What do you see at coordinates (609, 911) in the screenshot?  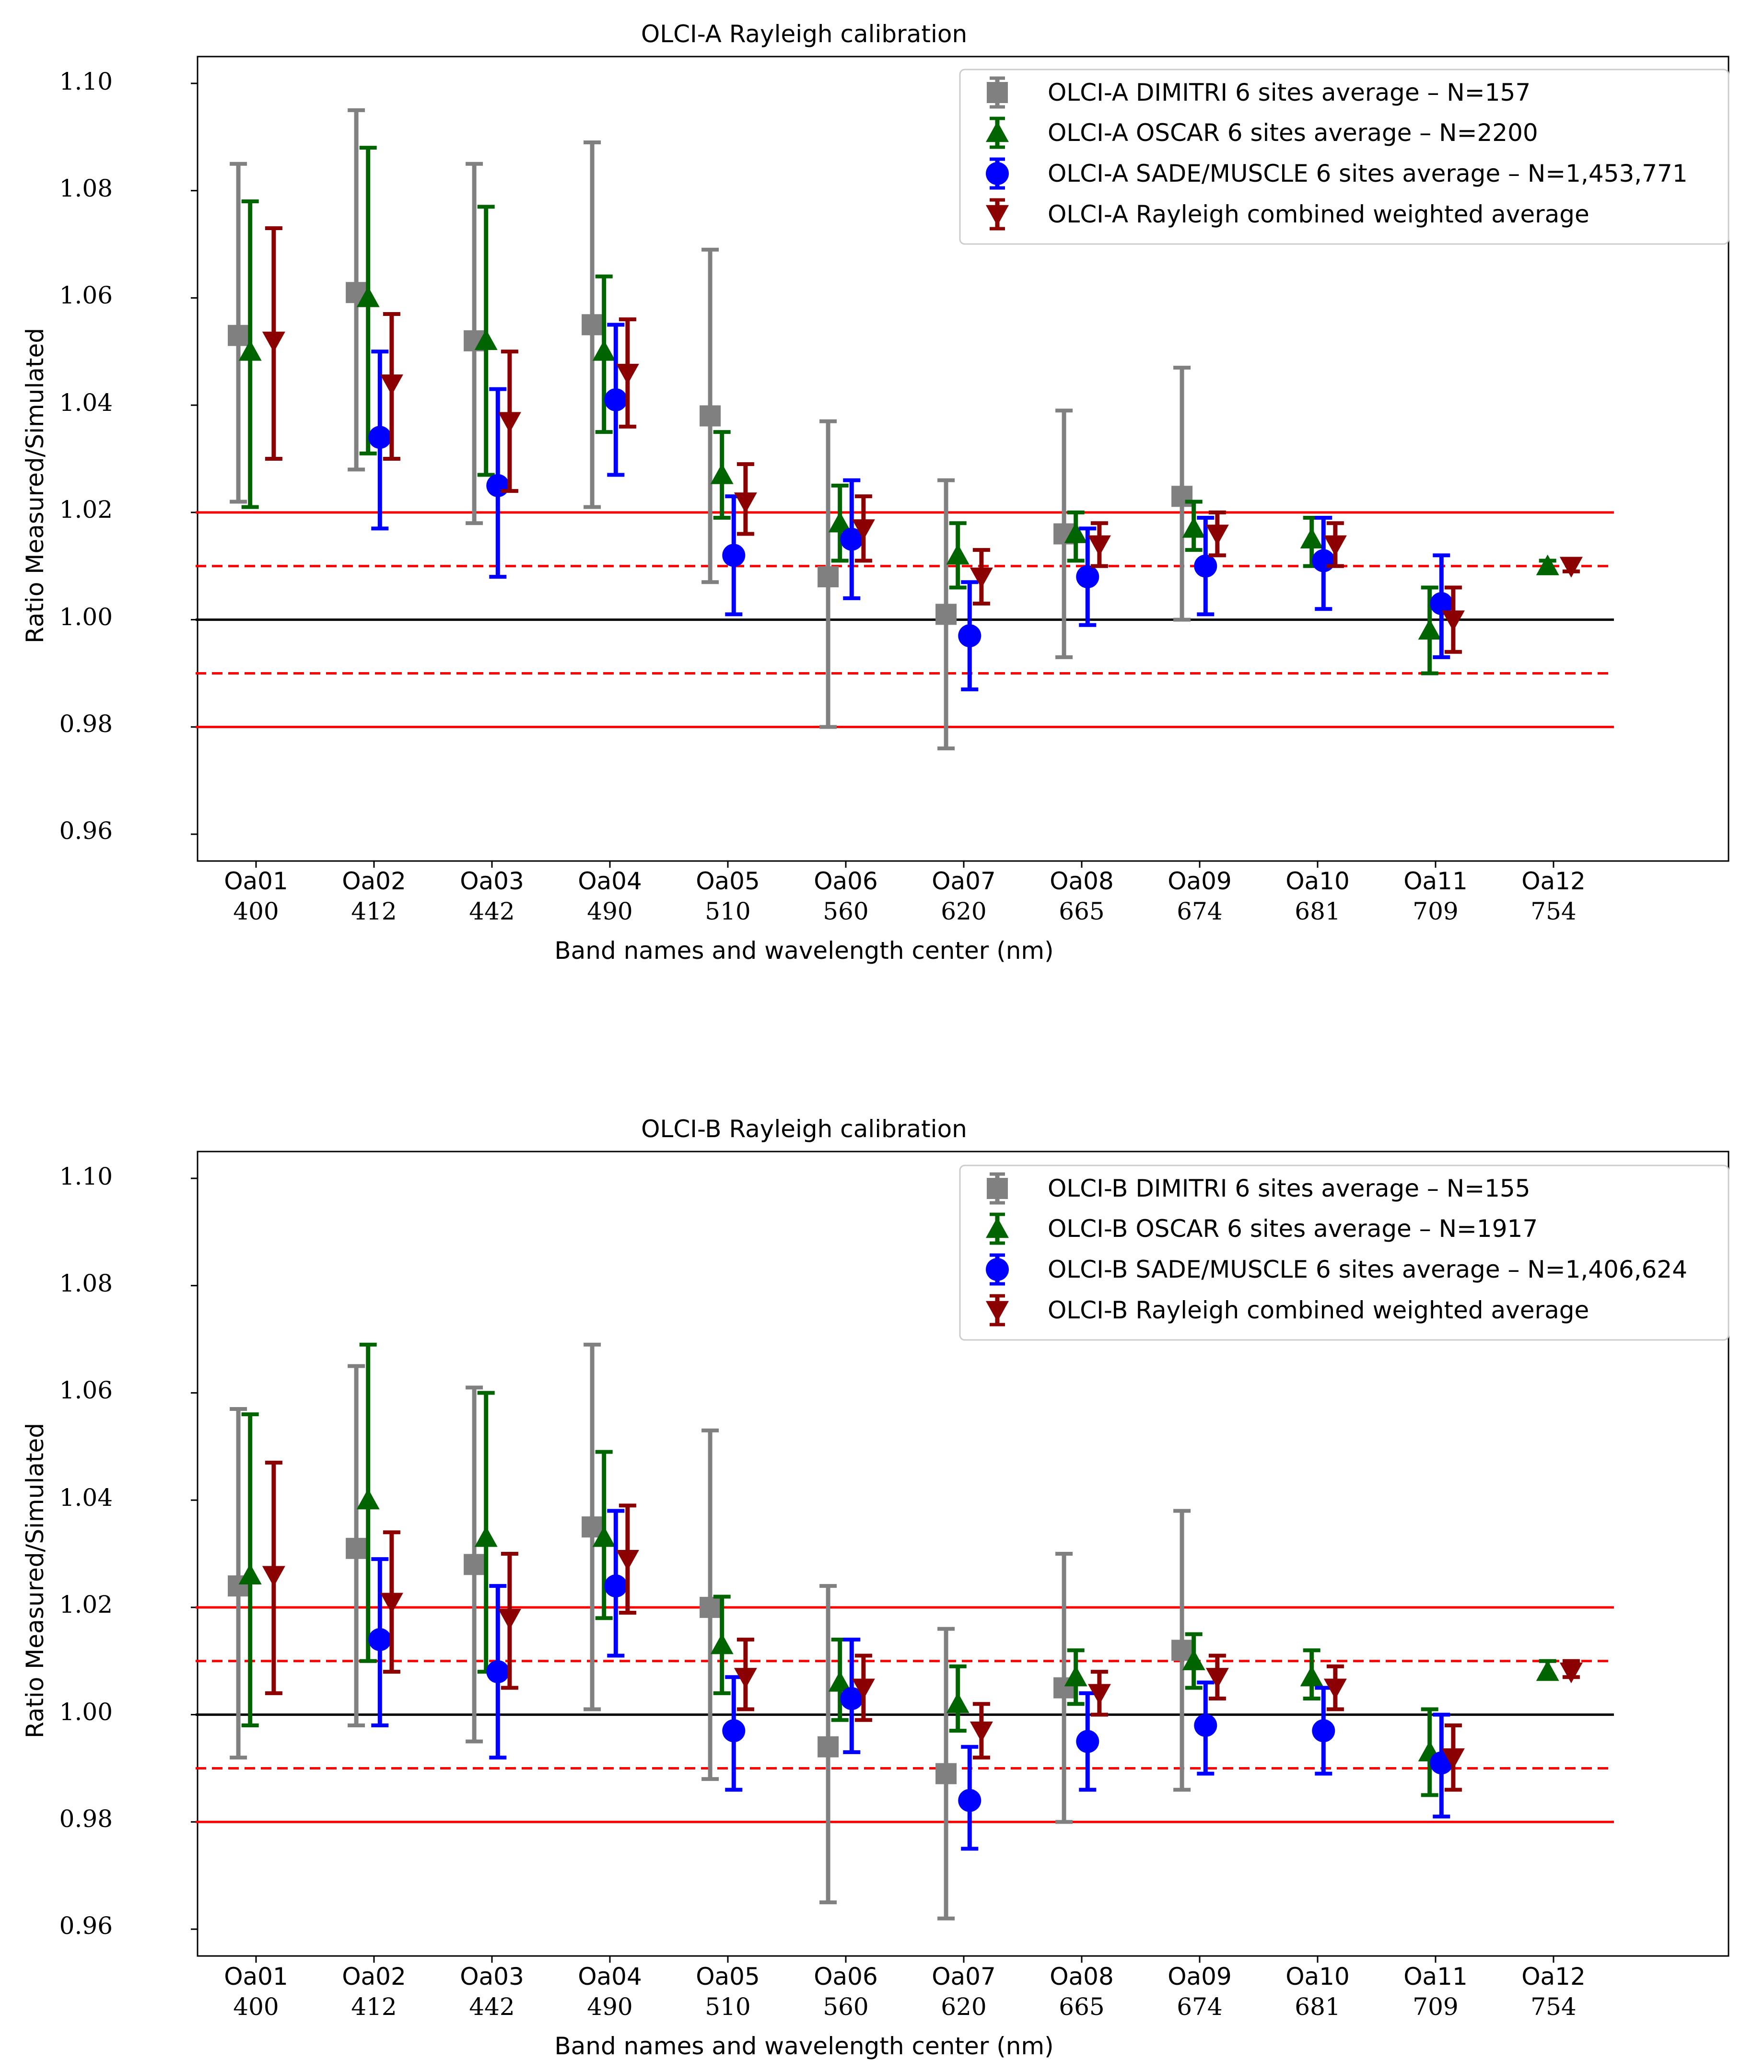 I see `x-tick-wavelength: 490` at bounding box center [609, 911].